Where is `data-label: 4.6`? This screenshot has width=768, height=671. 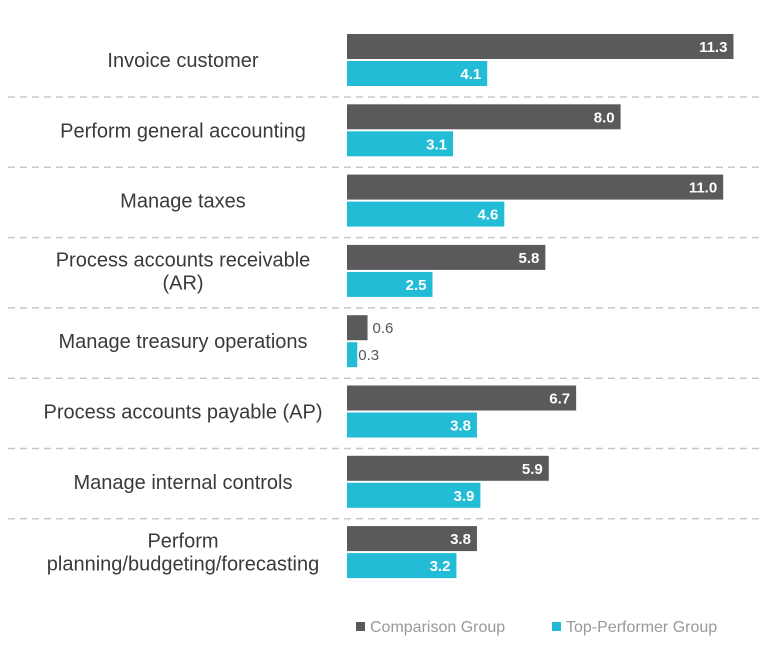 data-label: 4.6 is located at coordinates (487, 215).